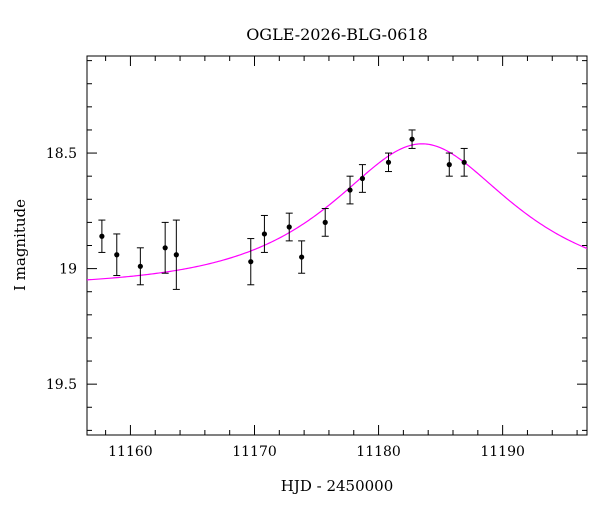 The height and width of the screenshot is (512, 600). What do you see at coordinates (20, 245) in the screenshot?
I see `y-axis-label: I magnitude` at bounding box center [20, 245].